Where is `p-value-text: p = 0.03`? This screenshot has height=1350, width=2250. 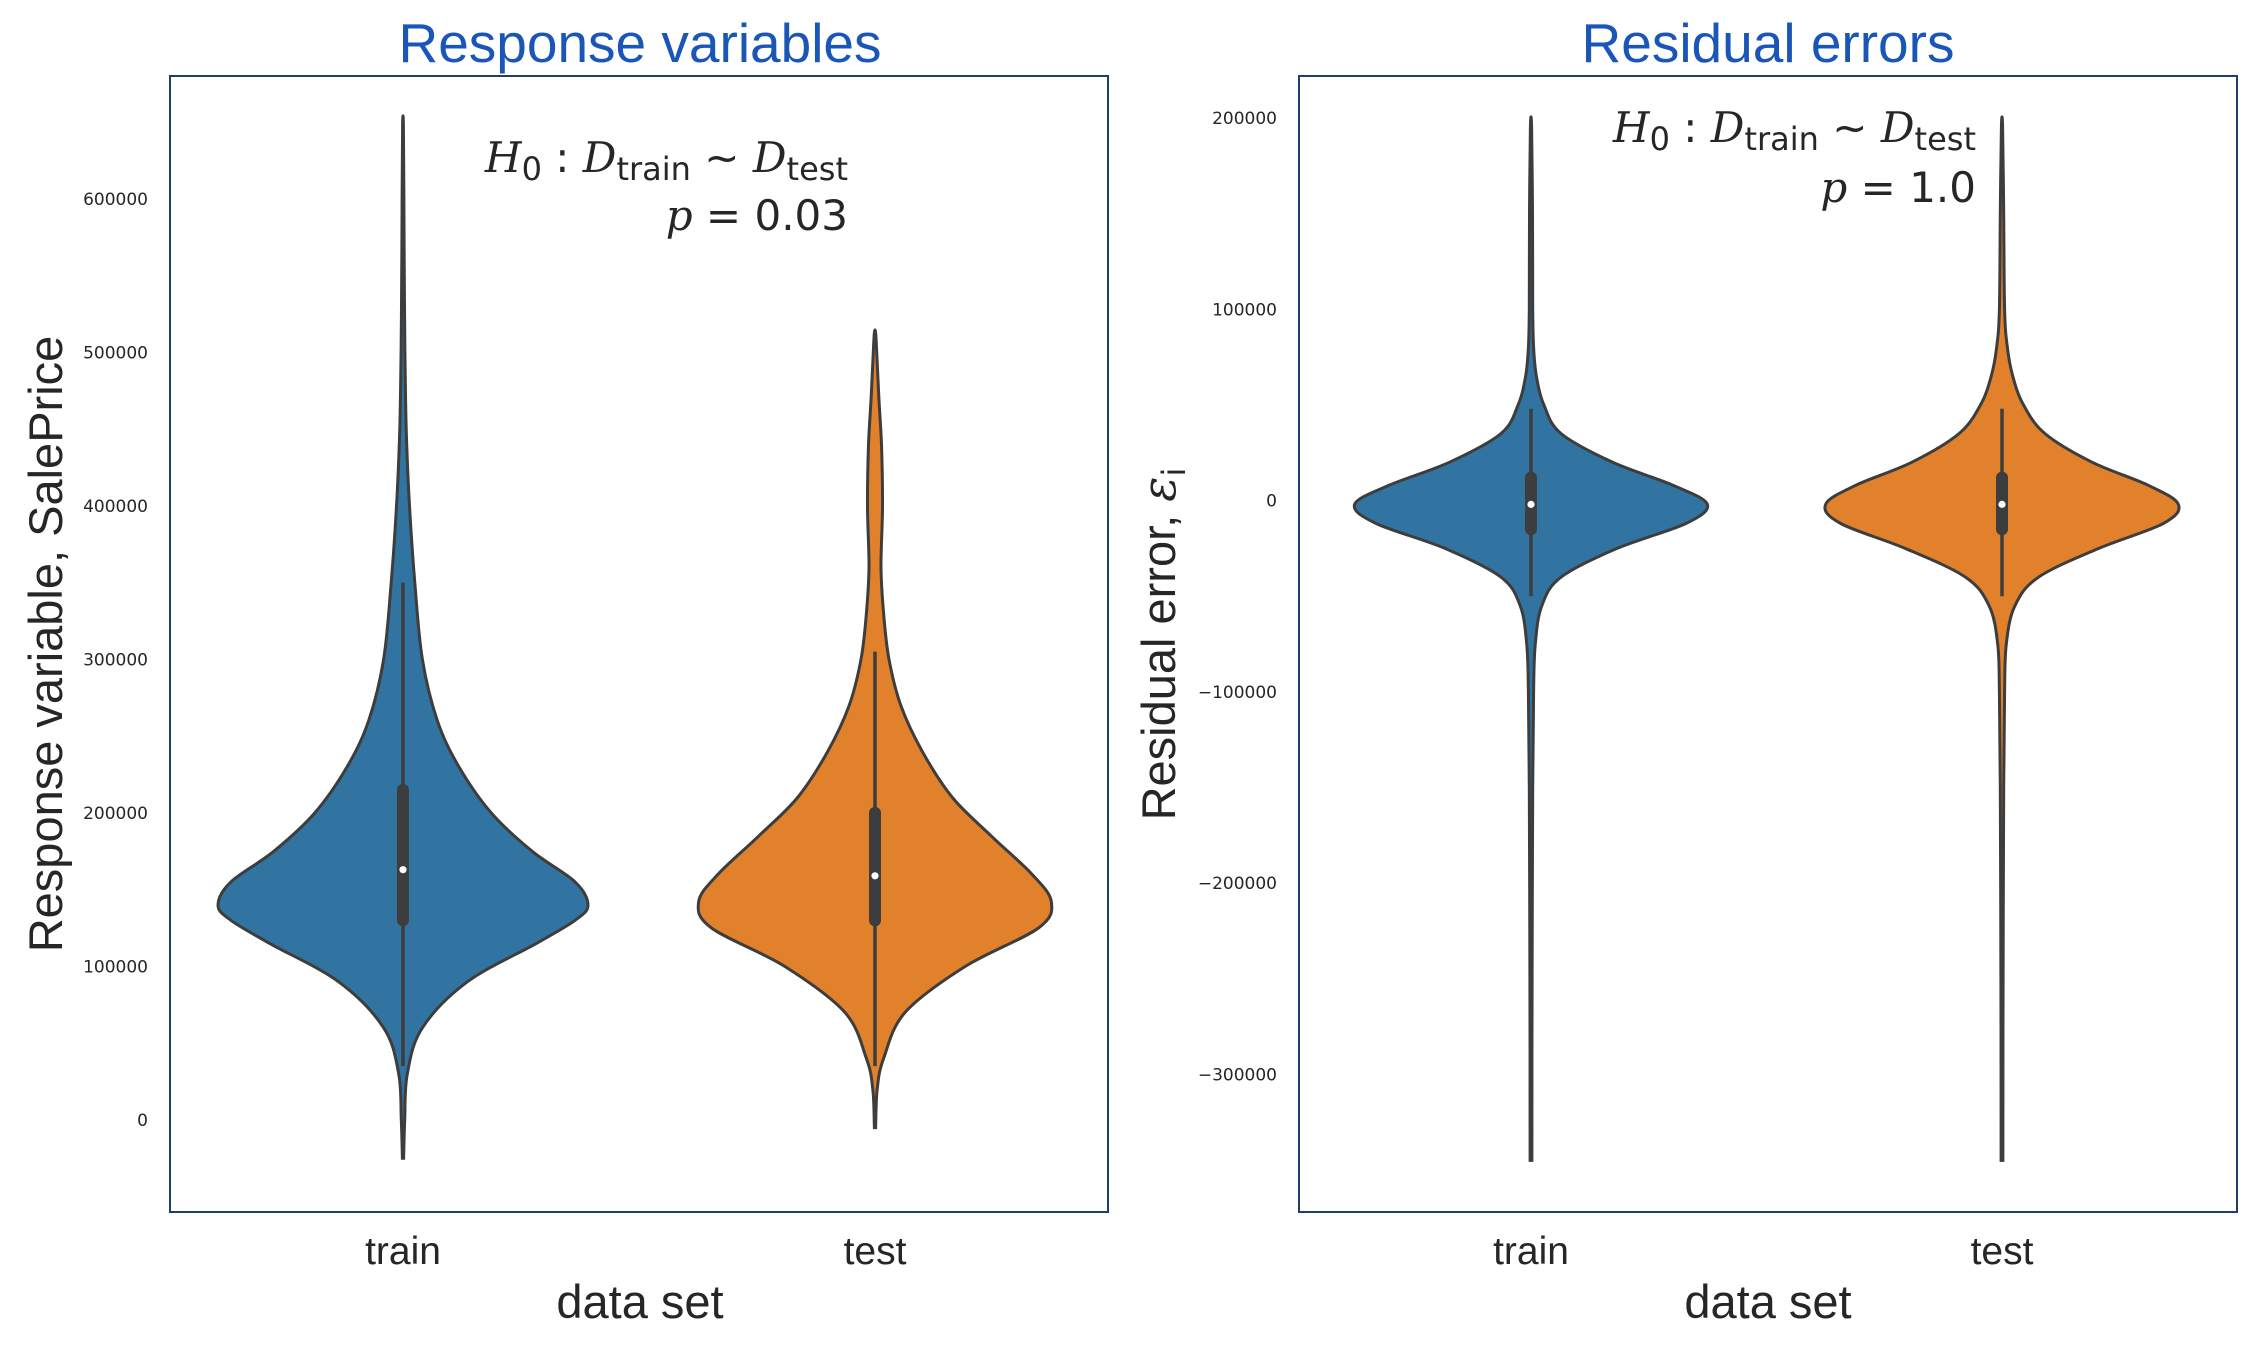
p-value-text: p = 0.03 is located at coordinates (757, 215).